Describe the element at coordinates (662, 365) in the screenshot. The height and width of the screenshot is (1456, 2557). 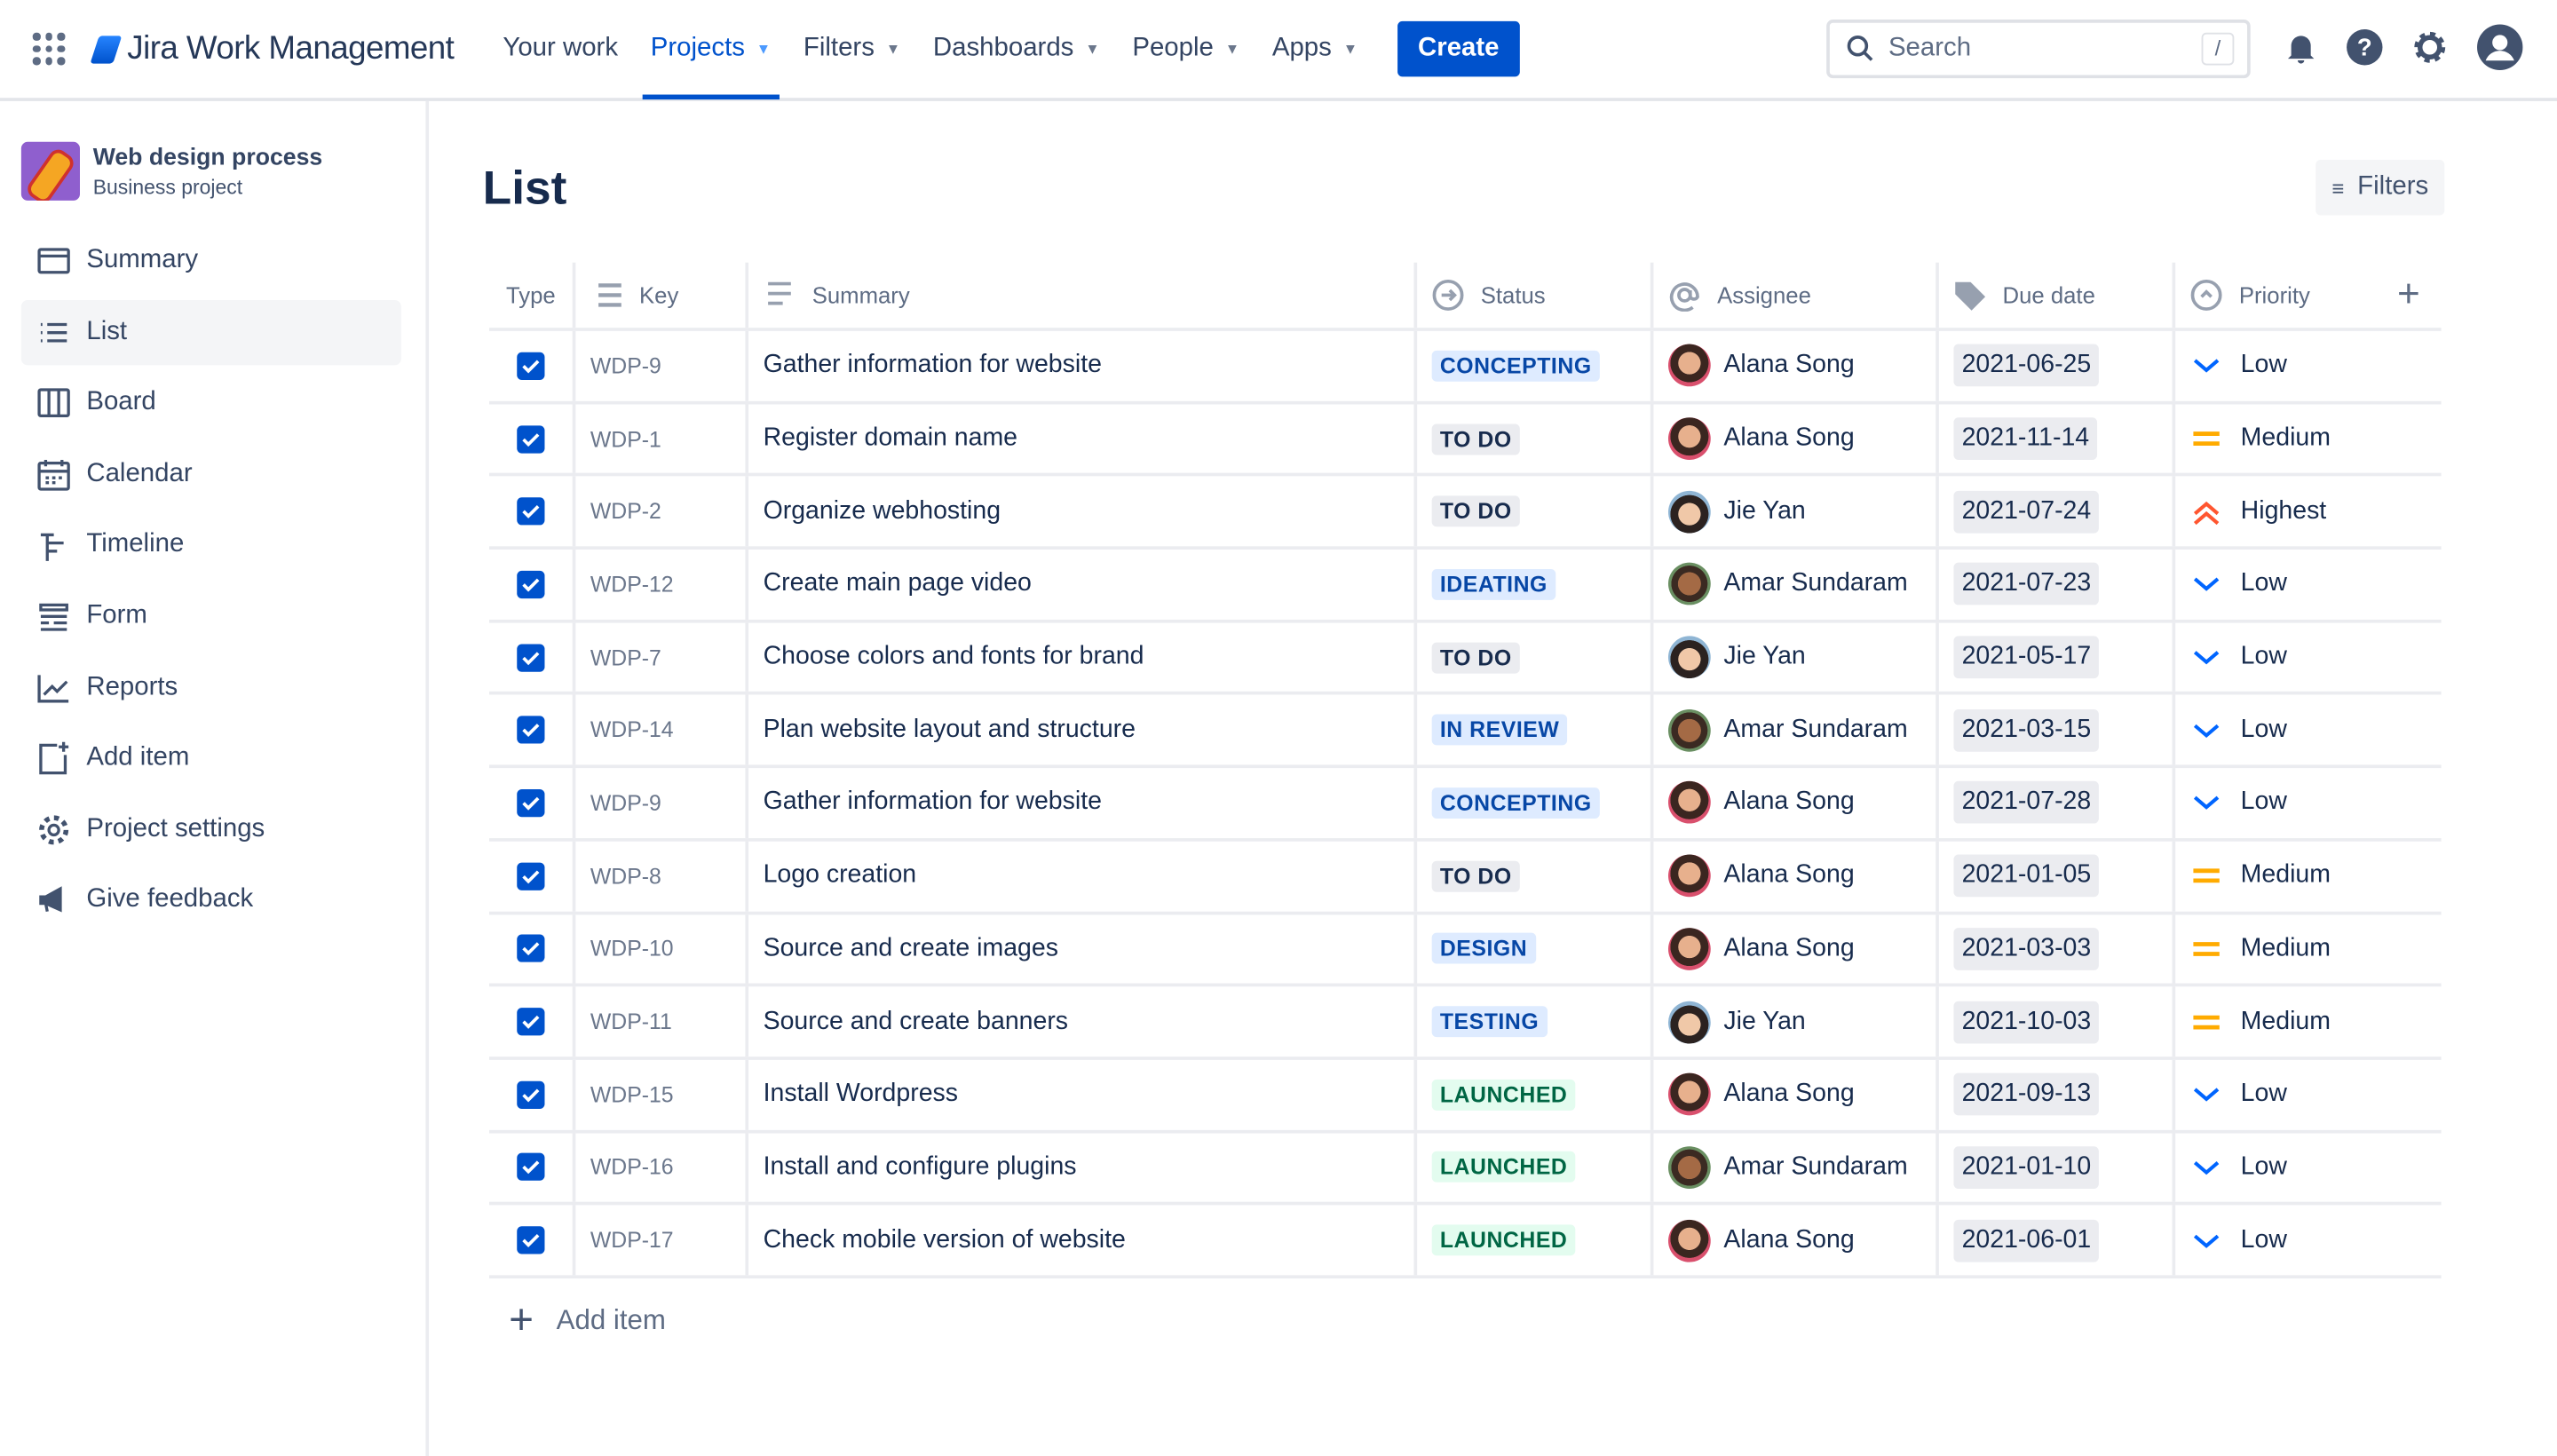
I see `key-cell: WDP-9` at that location.